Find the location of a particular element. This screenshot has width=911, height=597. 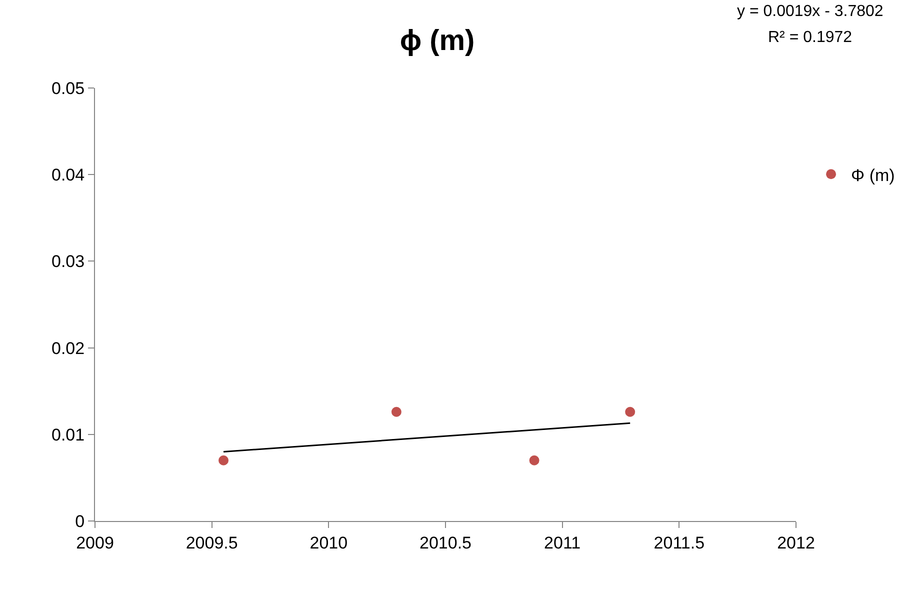

text: y = 0.0019x - 3.7802 is located at coordinates (810, 11).